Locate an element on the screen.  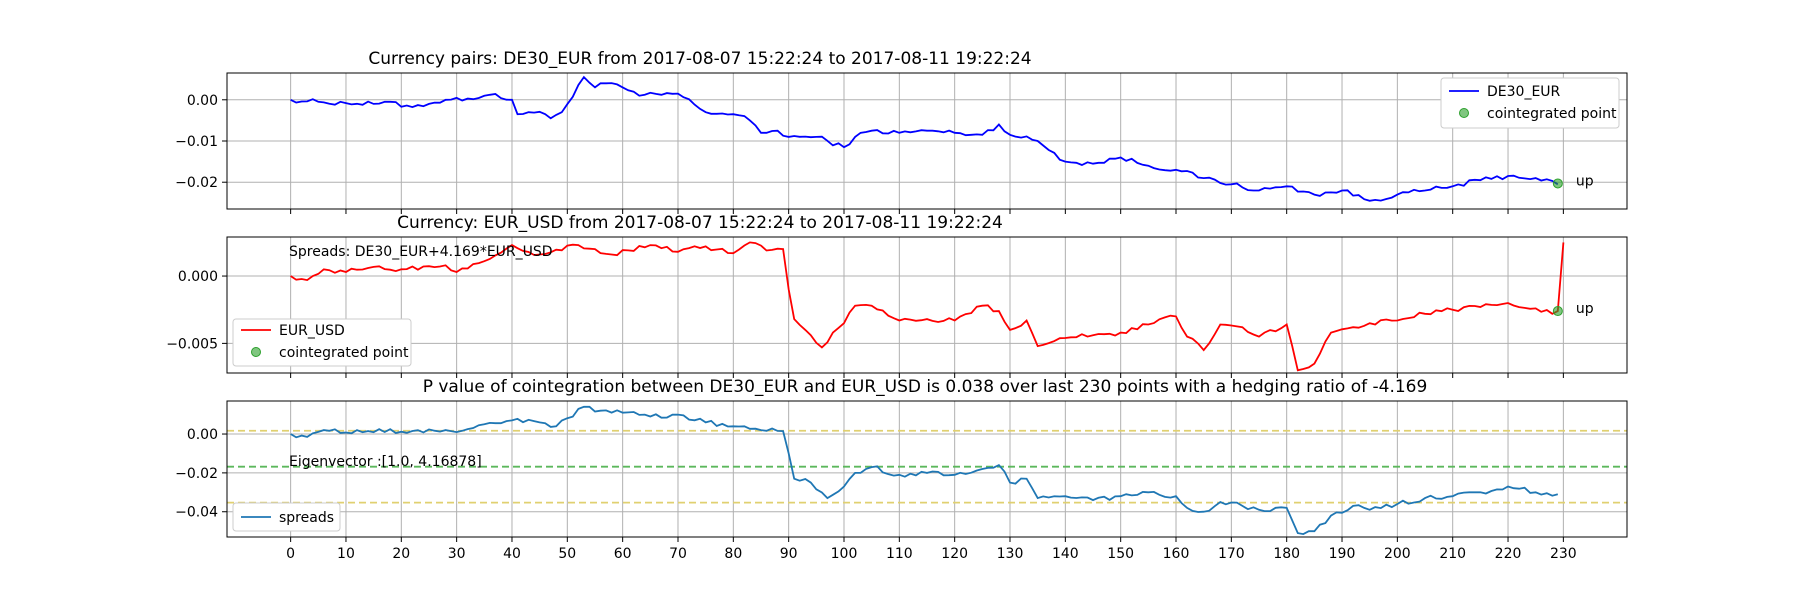
panel-2-cointegrated-point is located at coordinates (1557, 311).